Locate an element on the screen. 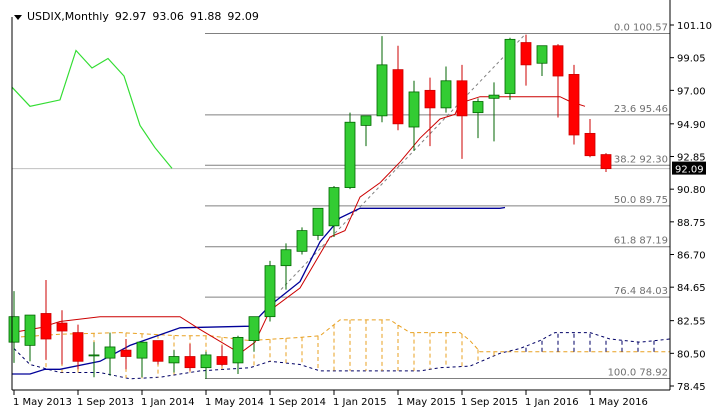 The height and width of the screenshot is (420, 718). low-value: 91.88 is located at coordinates (205, 16).